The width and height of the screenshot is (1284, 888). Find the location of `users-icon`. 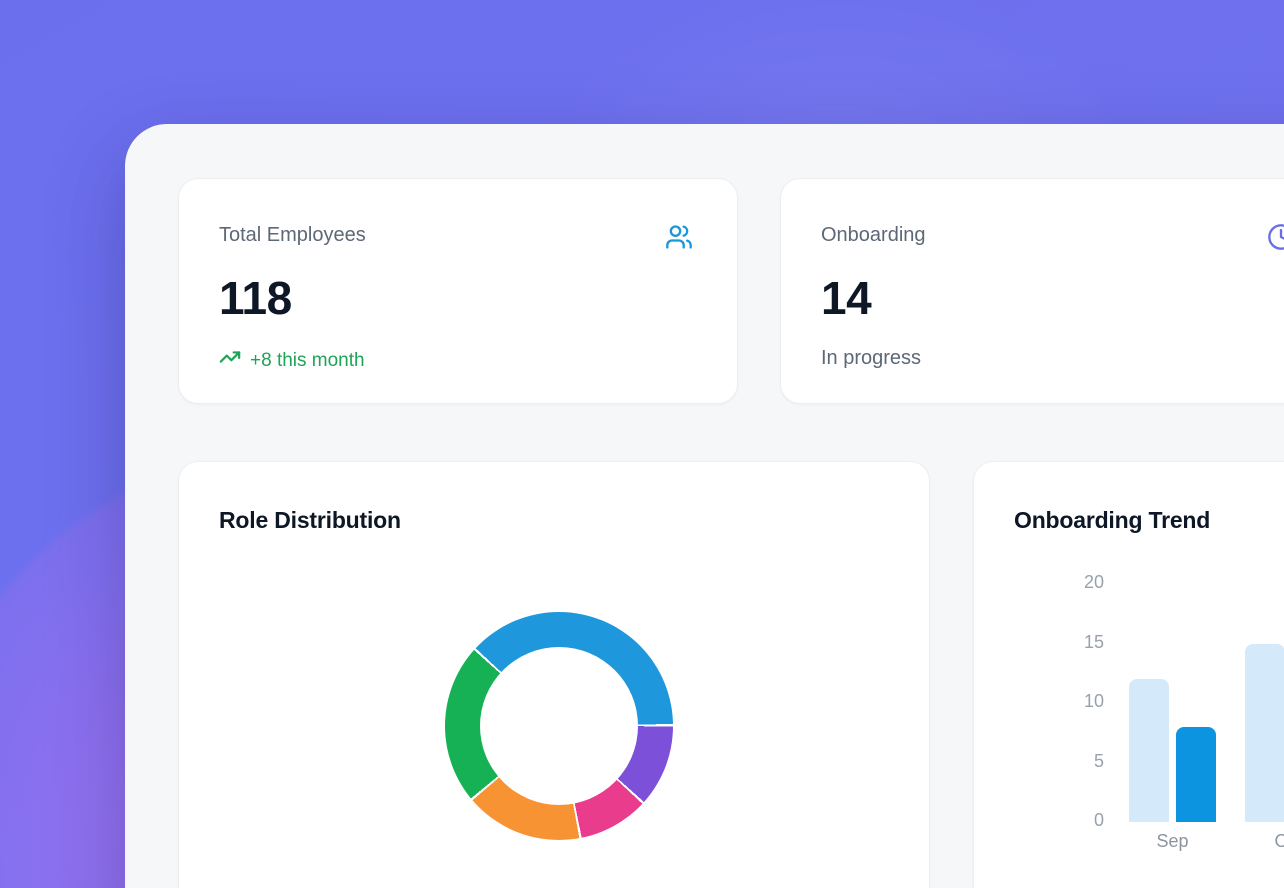

users-icon is located at coordinates (679, 237).